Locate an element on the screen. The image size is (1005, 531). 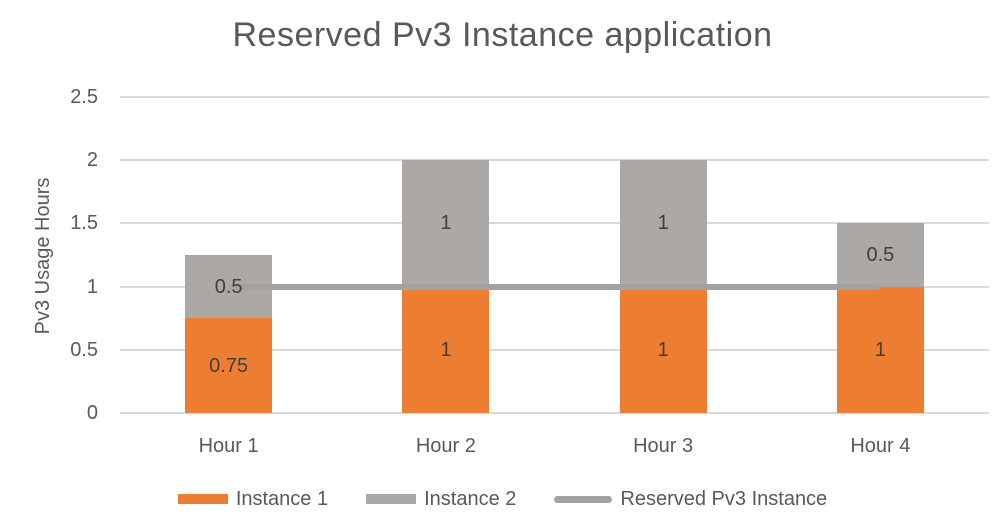
y-tick-label: 0 is located at coordinates (92, 413).